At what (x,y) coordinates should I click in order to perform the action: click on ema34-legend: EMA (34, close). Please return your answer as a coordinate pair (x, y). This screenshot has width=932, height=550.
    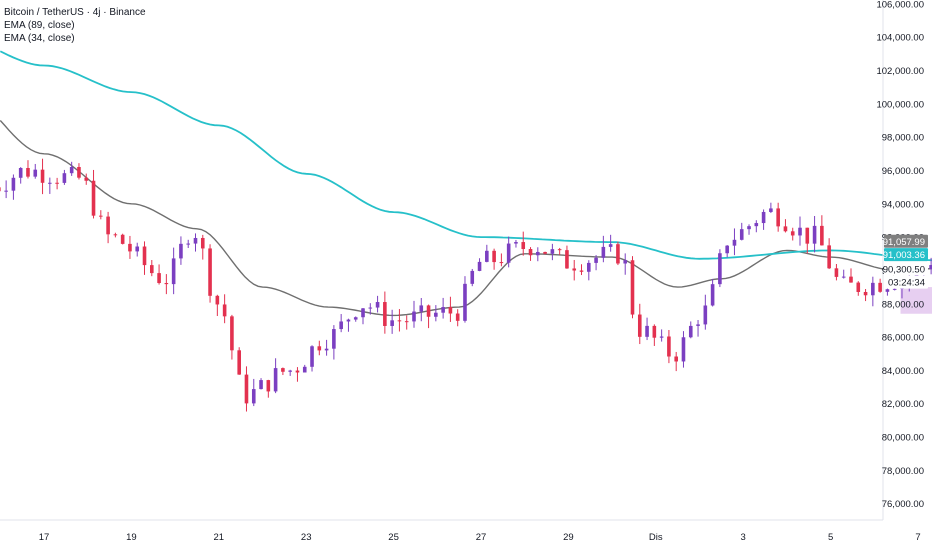
    Looking at the image, I should click on (39, 38).